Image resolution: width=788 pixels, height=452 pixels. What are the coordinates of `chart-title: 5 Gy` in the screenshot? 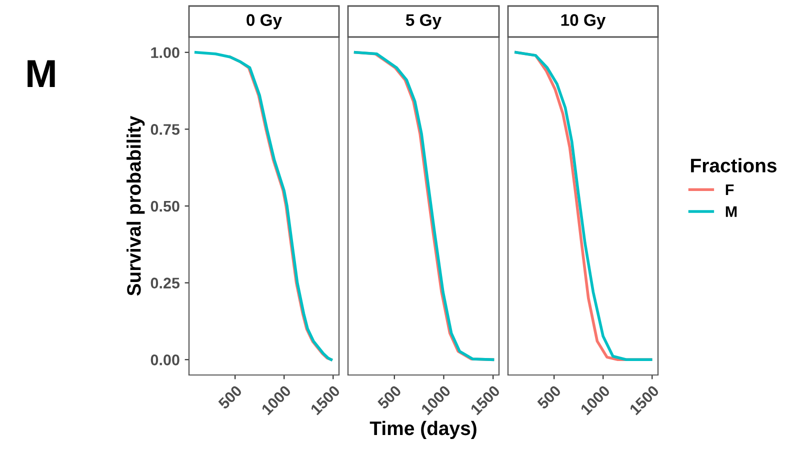 It's located at (424, 22).